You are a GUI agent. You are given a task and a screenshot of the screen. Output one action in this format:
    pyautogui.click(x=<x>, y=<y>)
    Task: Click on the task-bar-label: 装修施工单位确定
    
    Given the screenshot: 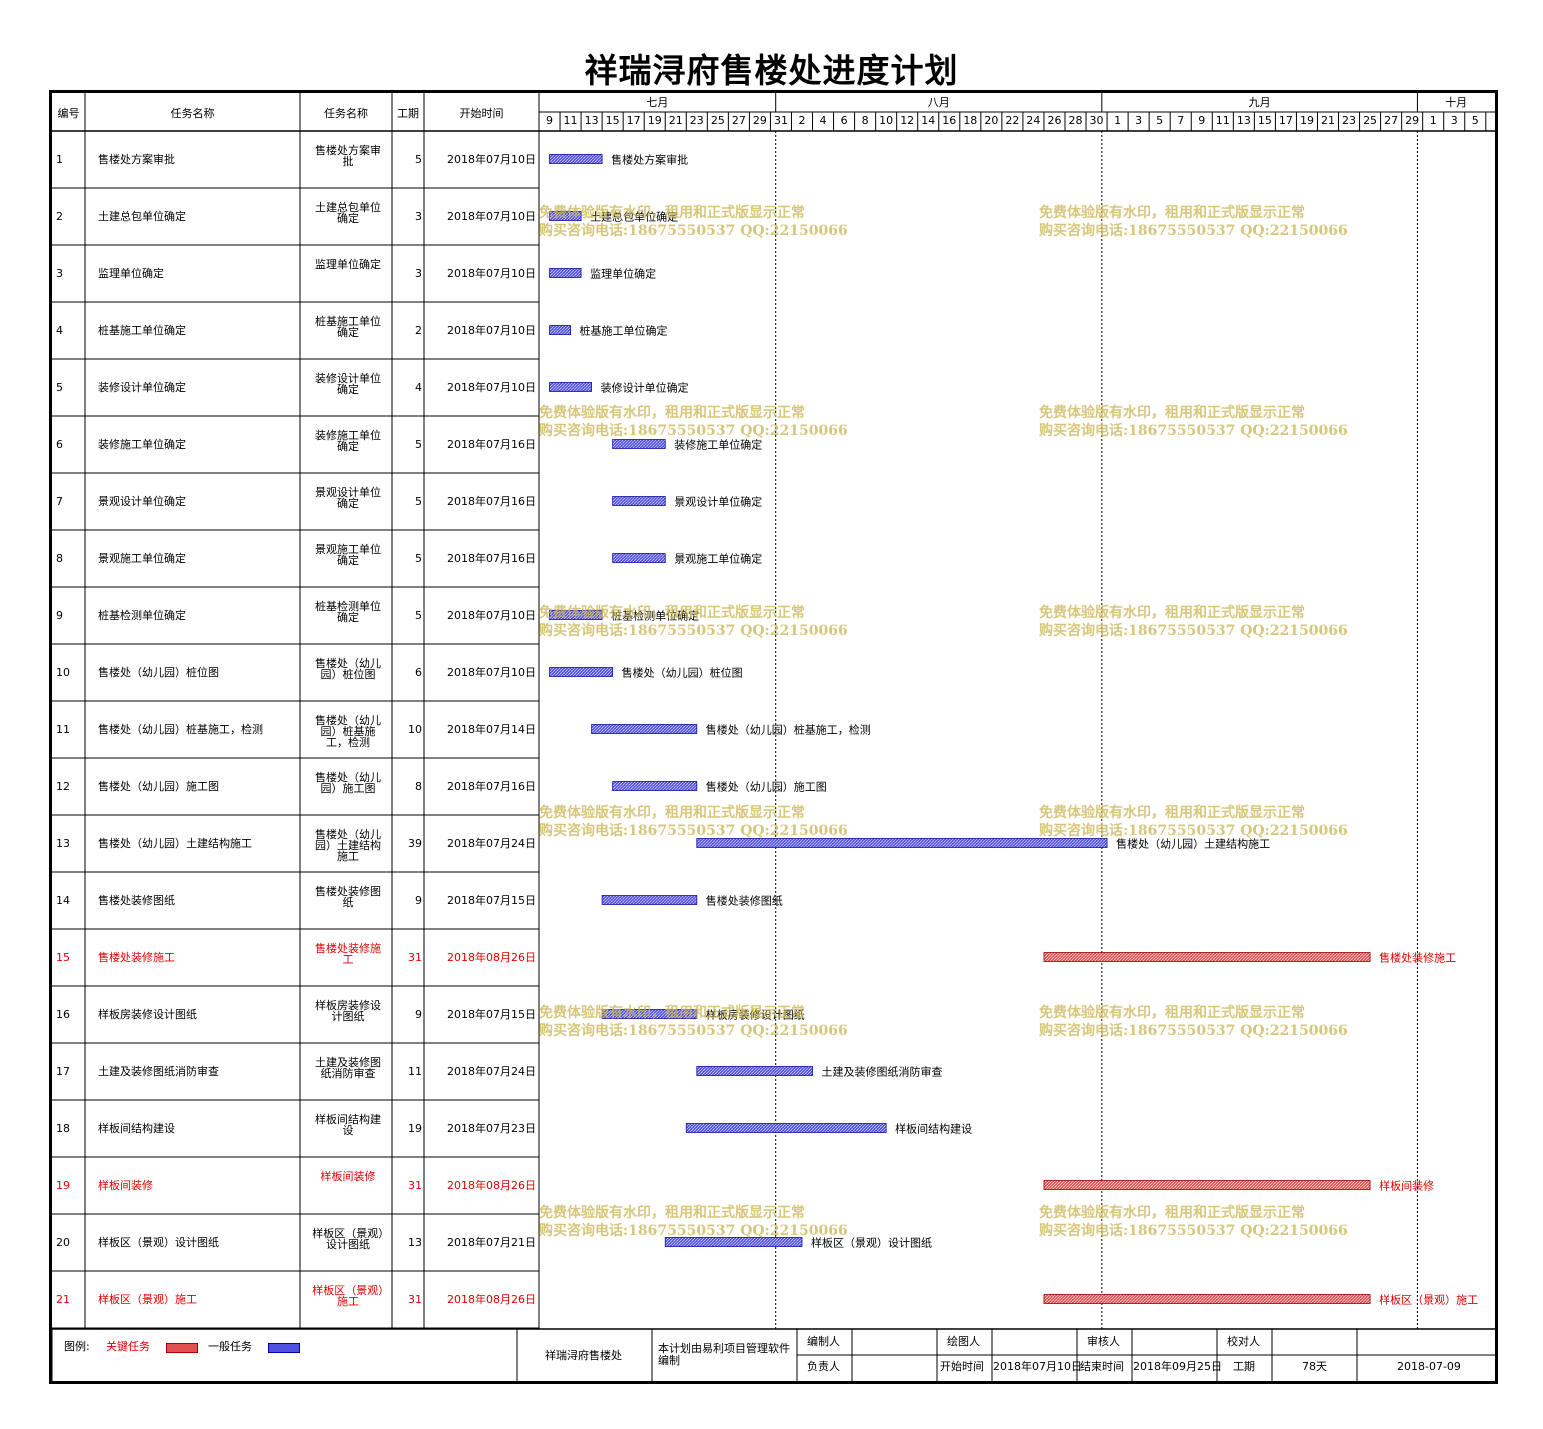 What is the action you would take?
    pyautogui.click(x=718, y=445)
    